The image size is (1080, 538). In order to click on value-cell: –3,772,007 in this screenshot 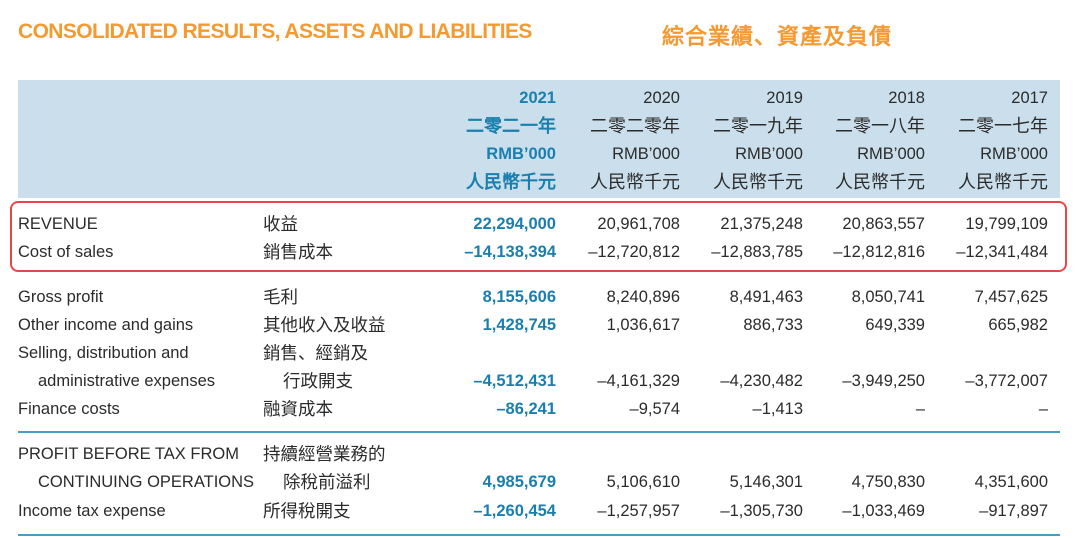, I will do `click(1006, 381)`.